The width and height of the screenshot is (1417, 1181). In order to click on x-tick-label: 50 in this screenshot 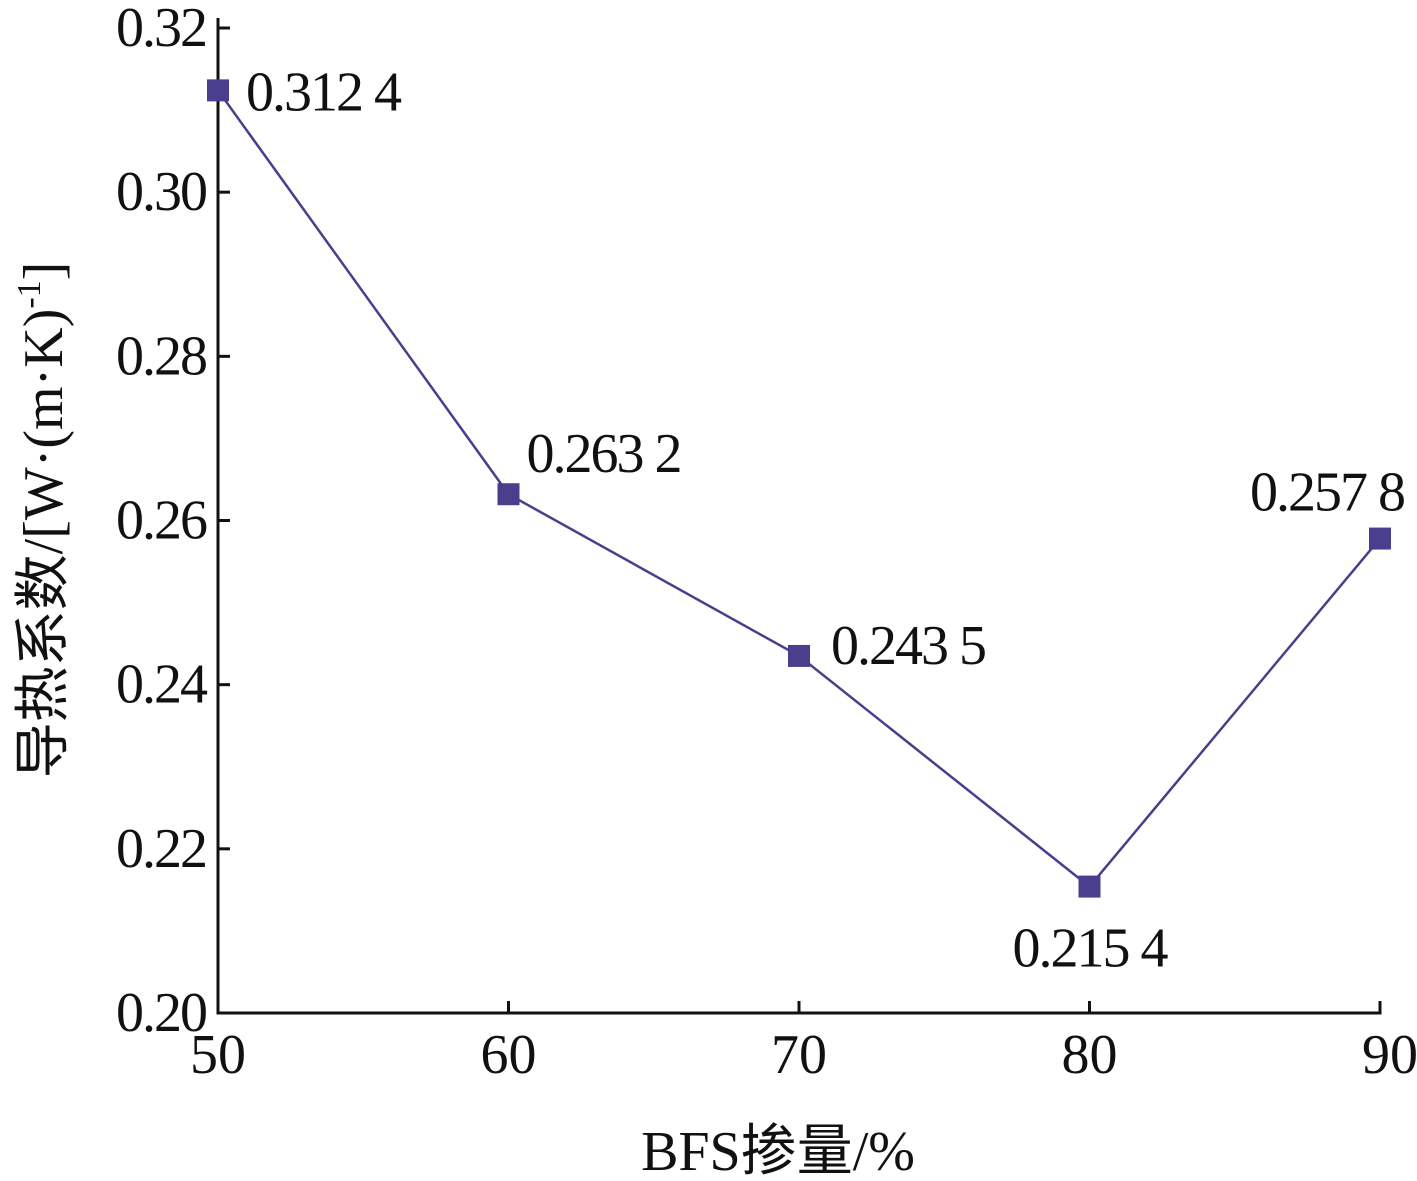, I will do `click(218, 1055)`.